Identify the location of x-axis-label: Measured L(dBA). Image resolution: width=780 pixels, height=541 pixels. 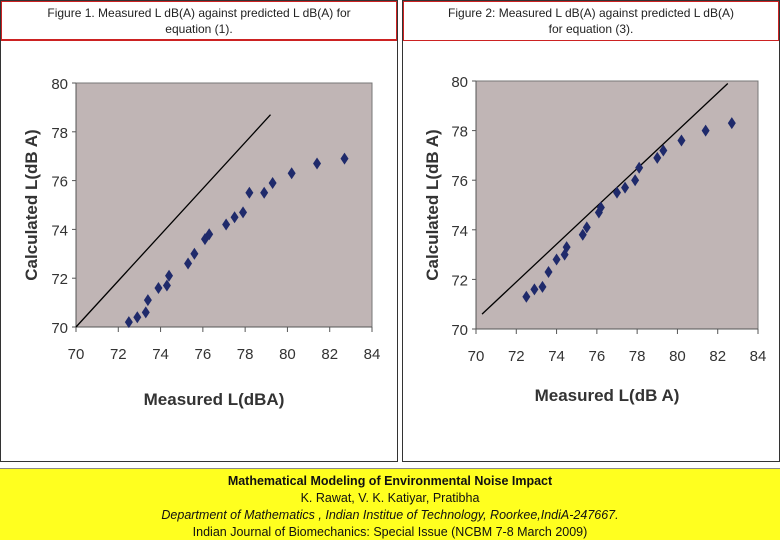
(214, 399).